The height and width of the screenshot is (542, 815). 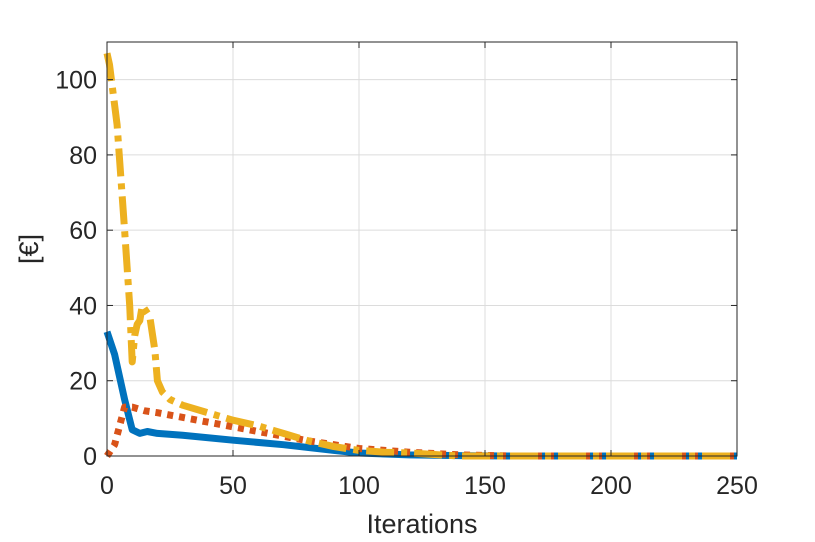 What do you see at coordinates (611, 486) in the screenshot?
I see `x-tick-label: 200` at bounding box center [611, 486].